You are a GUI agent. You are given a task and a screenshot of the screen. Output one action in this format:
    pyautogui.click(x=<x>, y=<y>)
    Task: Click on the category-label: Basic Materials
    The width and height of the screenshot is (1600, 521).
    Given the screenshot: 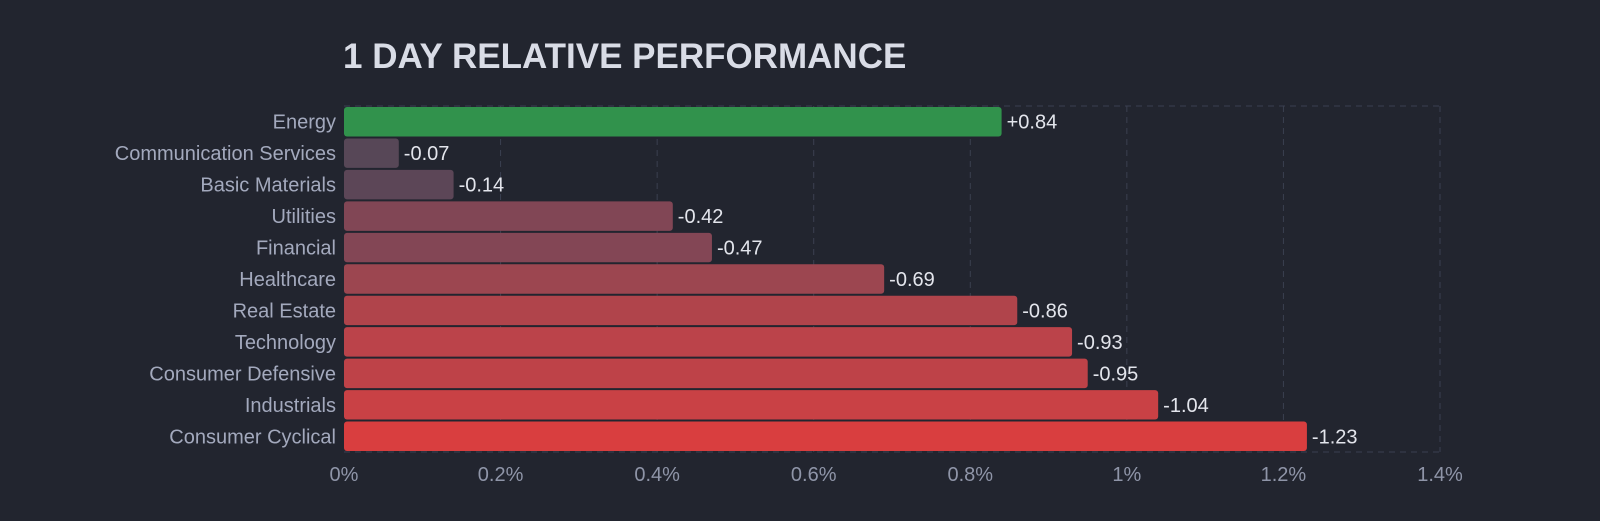 What is the action you would take?
    pyautogui.click(x=268, y=186)
    